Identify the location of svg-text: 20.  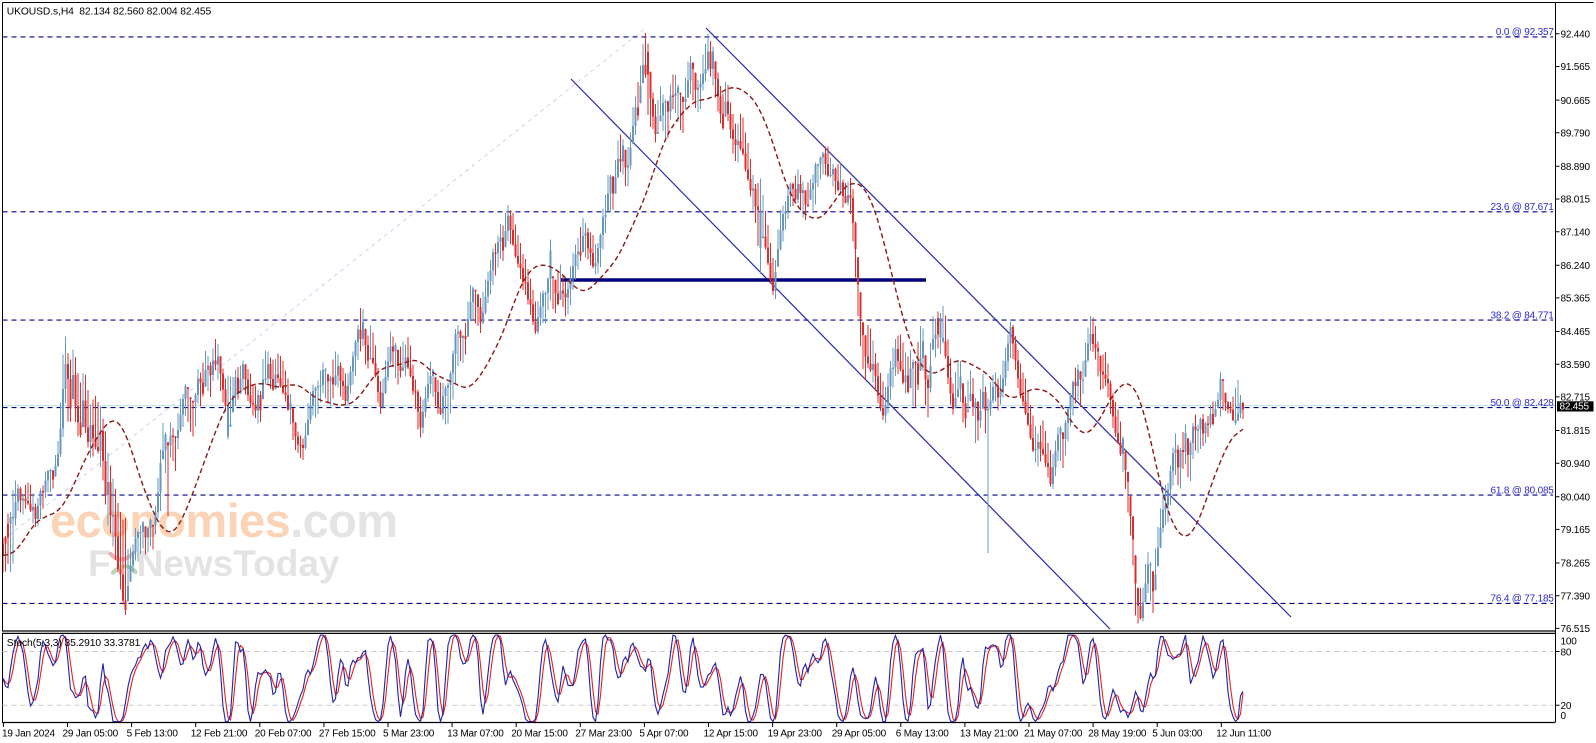
(1566, 706).